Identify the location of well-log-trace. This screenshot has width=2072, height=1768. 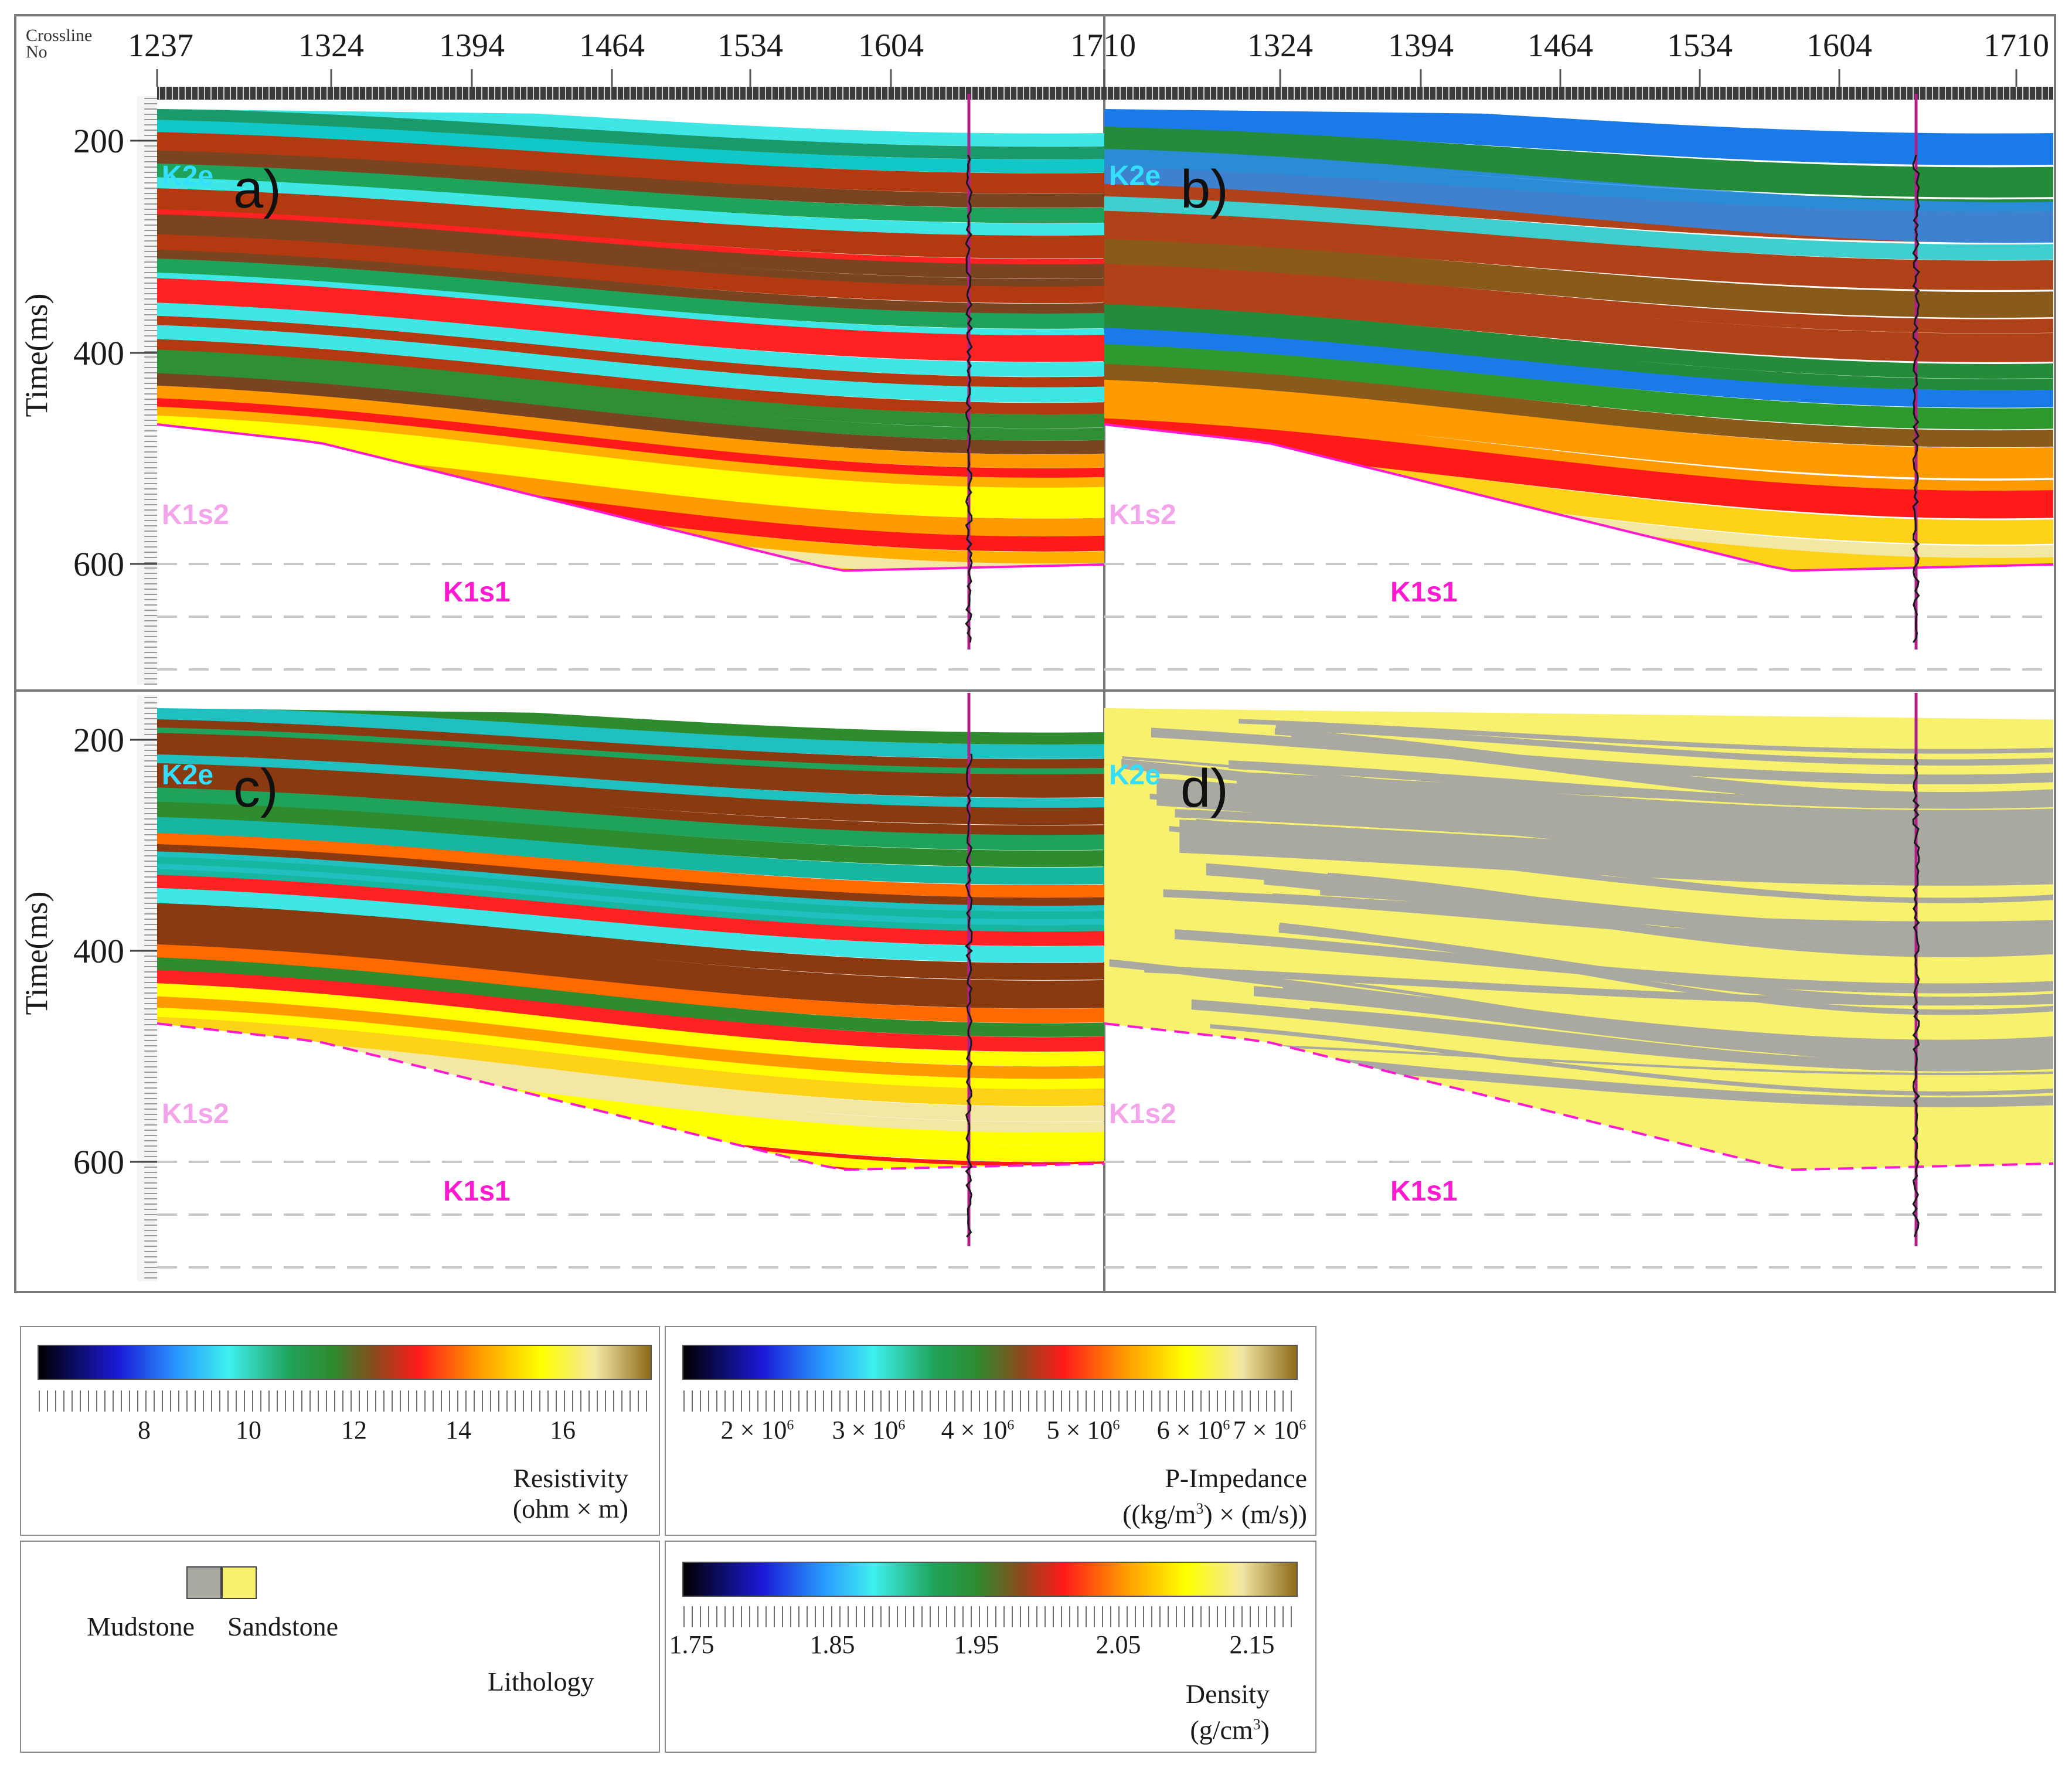
(1916, 398).